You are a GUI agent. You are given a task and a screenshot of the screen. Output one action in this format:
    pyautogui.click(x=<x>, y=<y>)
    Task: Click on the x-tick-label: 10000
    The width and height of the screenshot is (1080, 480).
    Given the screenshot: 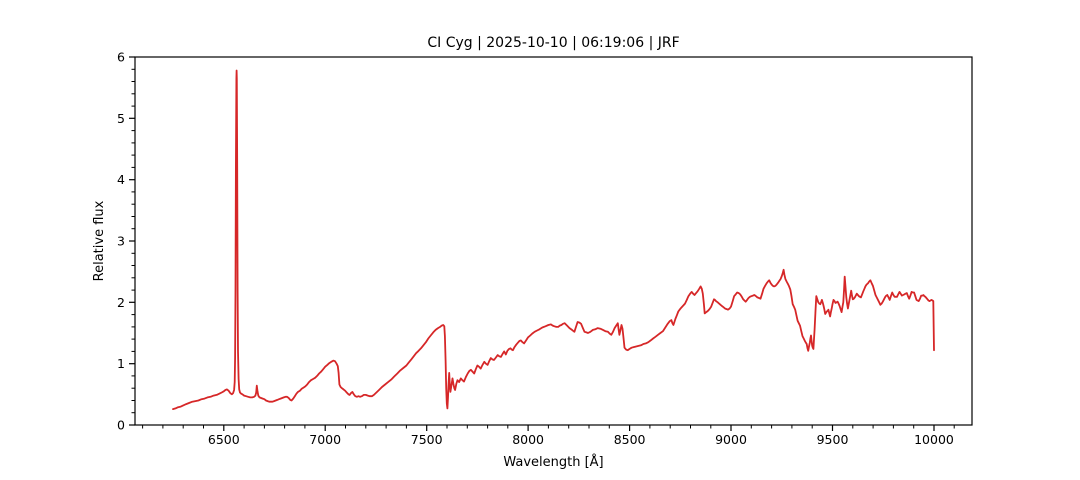 What is the action you would take?
    pyautogui.click(x=934, y=439)
    